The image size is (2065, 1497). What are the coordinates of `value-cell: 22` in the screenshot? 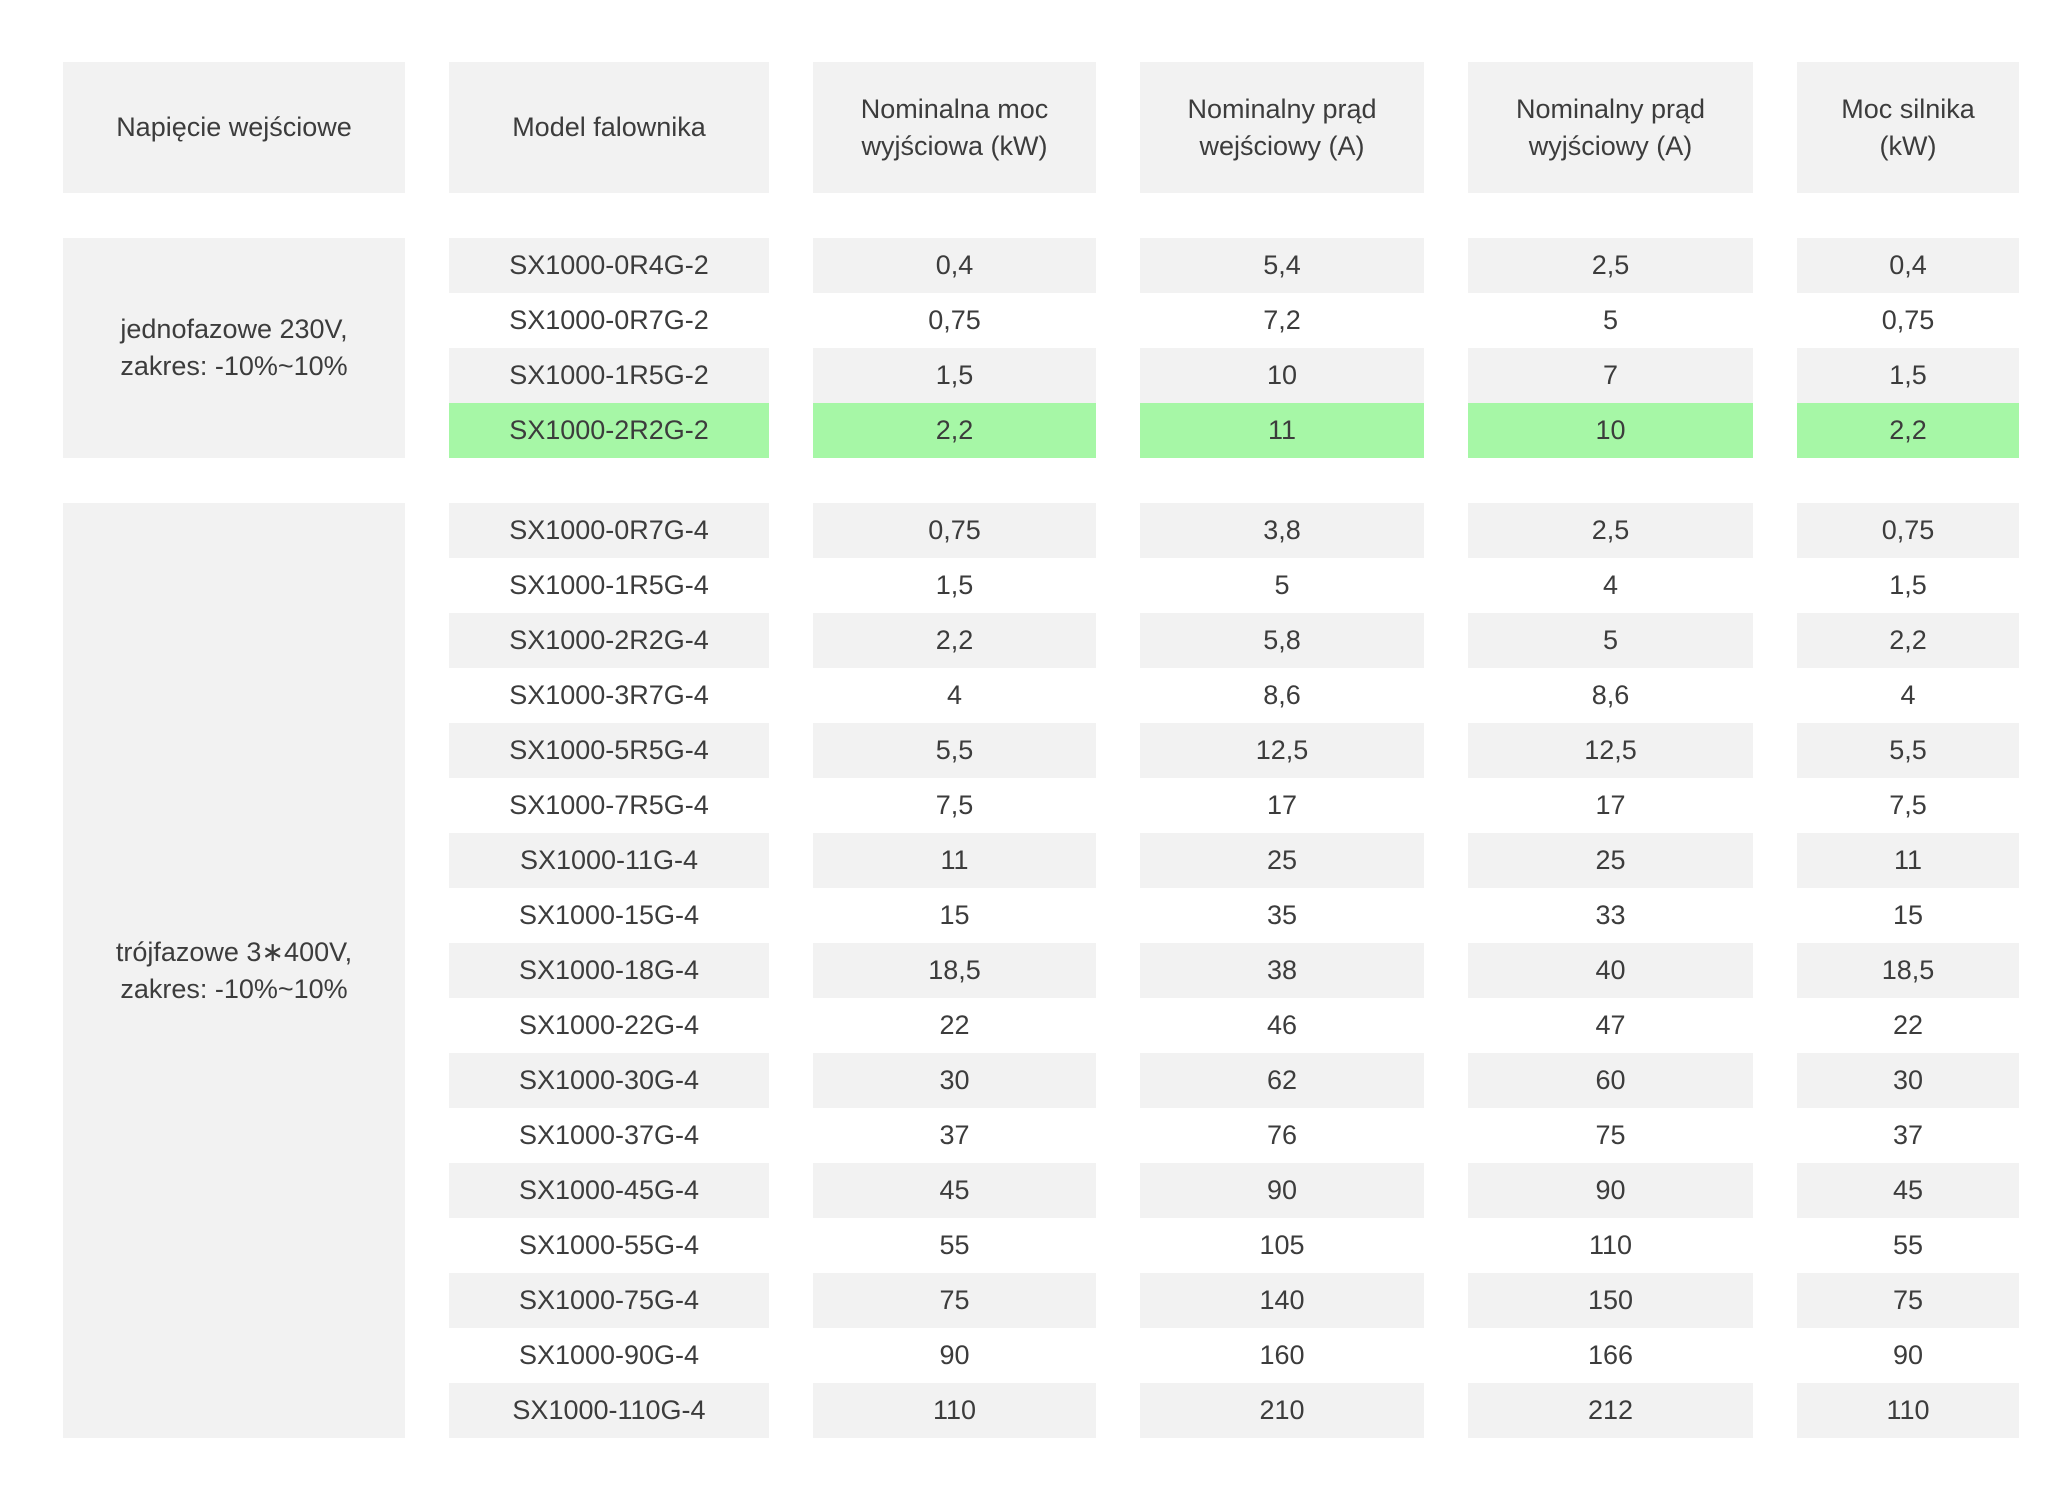 It's located at (954, 1025).